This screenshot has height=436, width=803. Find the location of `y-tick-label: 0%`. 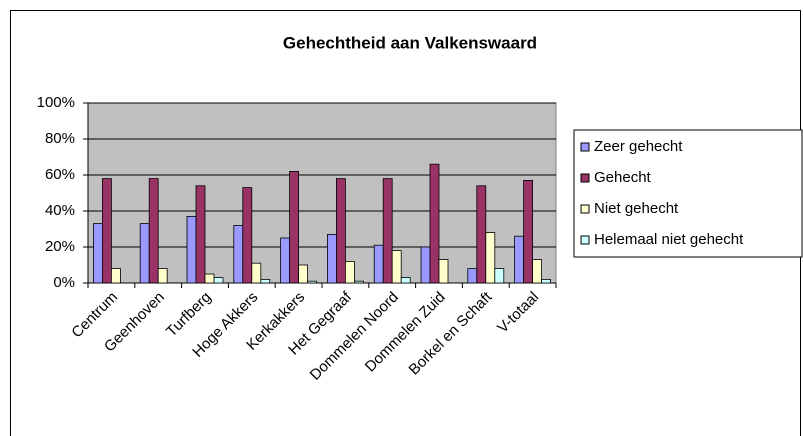

y-tick-label: 0% is located at coordinates (64, 282).